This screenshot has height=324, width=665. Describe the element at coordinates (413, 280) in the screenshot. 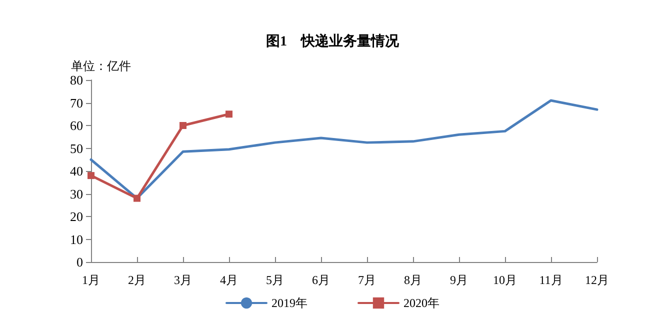

I see `x-tick-label: 8月` at that location.